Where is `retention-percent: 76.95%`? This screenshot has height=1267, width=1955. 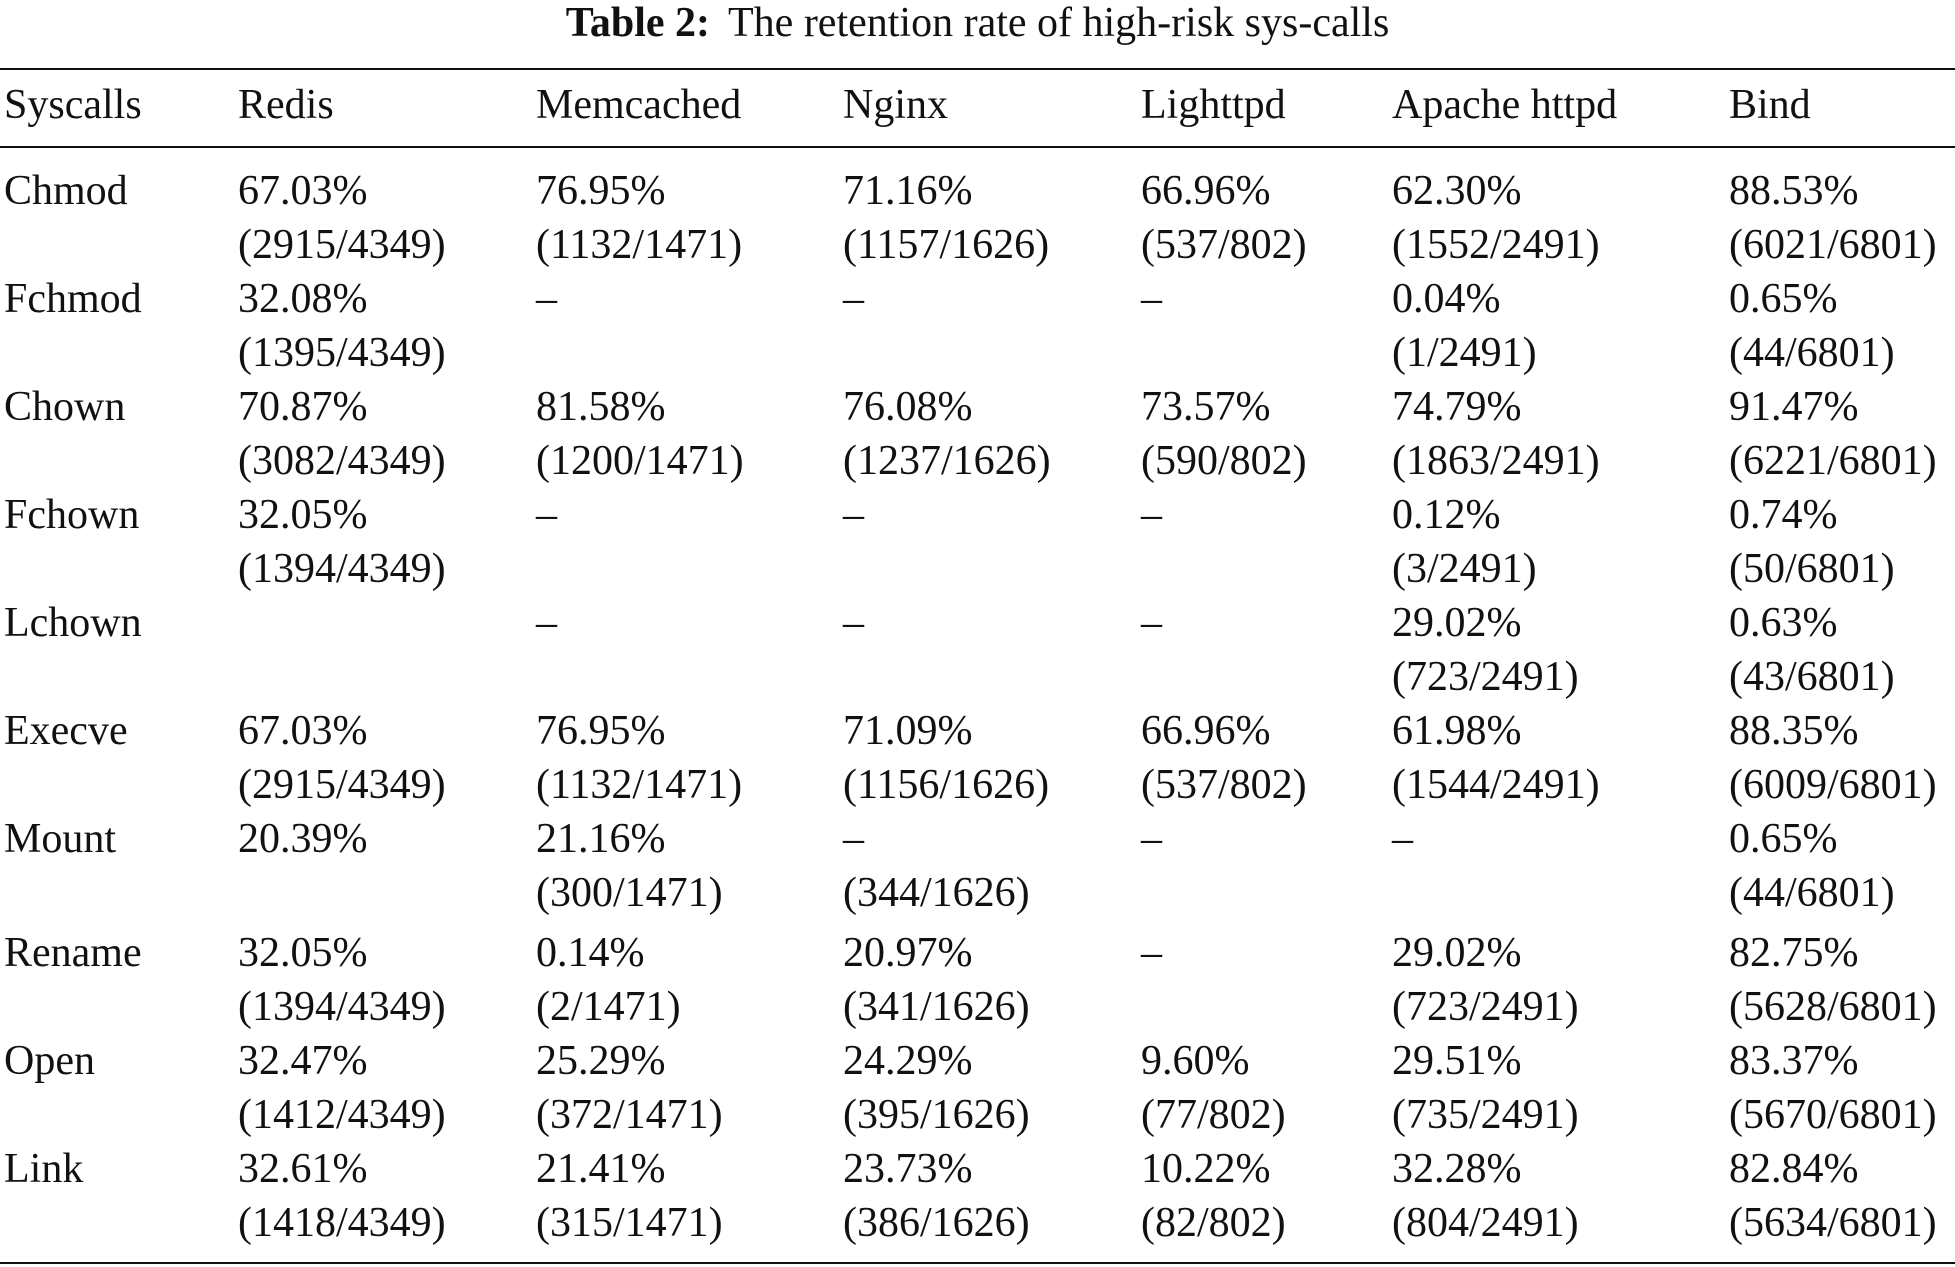
retention-percent: 76.95% is located at coordinates (601, 191).